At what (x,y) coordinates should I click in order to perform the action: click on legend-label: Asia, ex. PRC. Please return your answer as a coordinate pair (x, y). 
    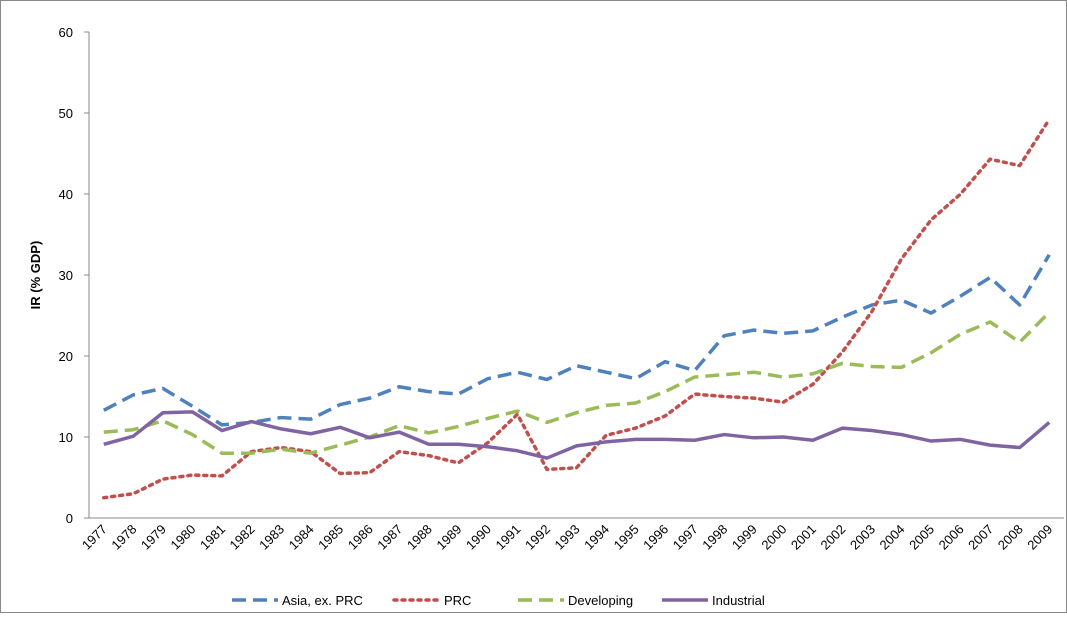
    Looking at the image, I should click on (322, 600).